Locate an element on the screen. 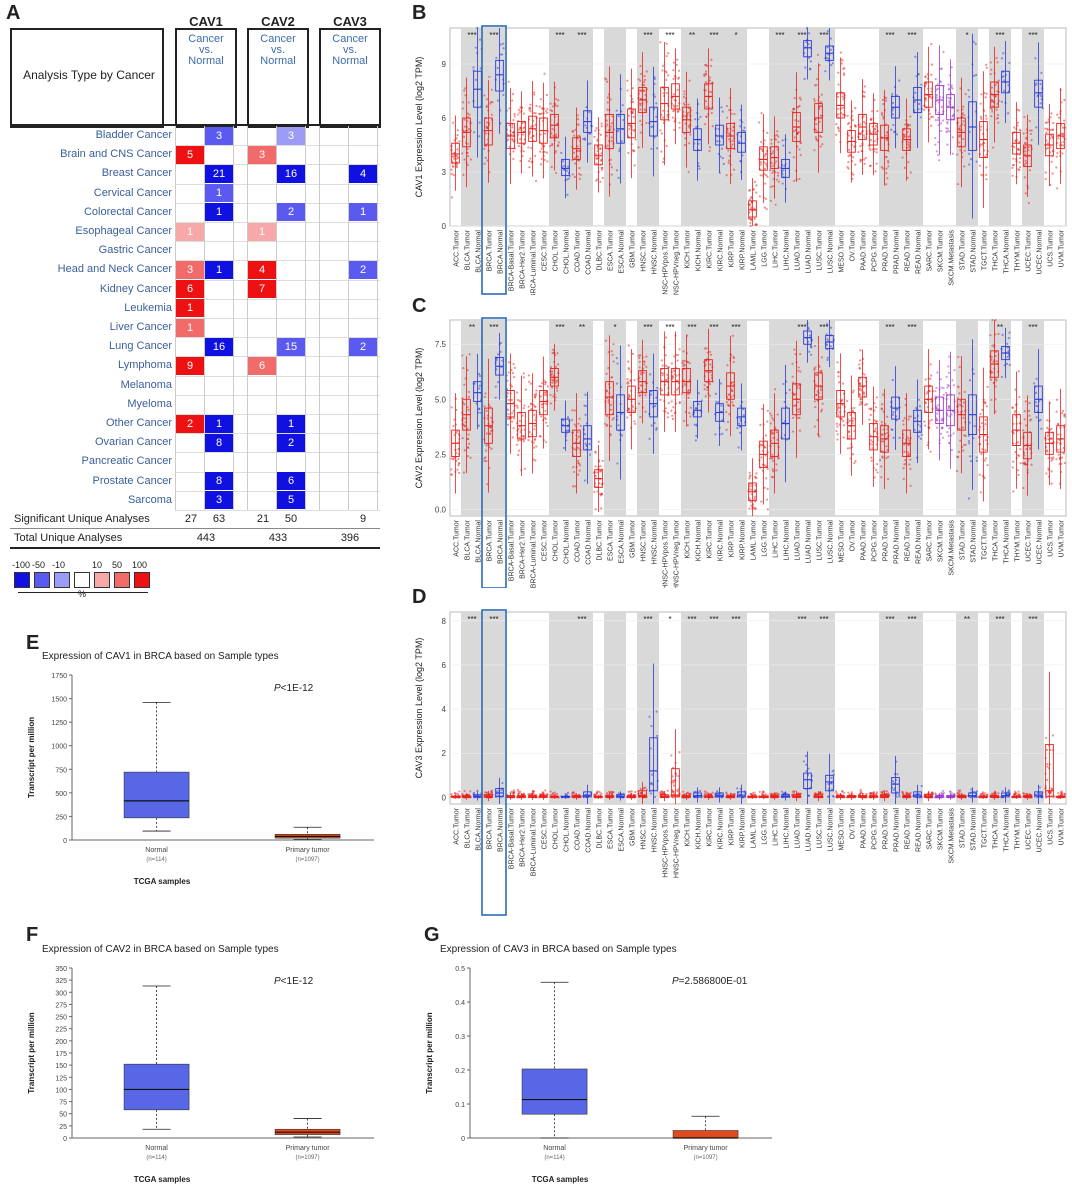 The image size is (1072, 1191). x-tick-label: SKCM.Metastasis is located at coordinates (952, 258).